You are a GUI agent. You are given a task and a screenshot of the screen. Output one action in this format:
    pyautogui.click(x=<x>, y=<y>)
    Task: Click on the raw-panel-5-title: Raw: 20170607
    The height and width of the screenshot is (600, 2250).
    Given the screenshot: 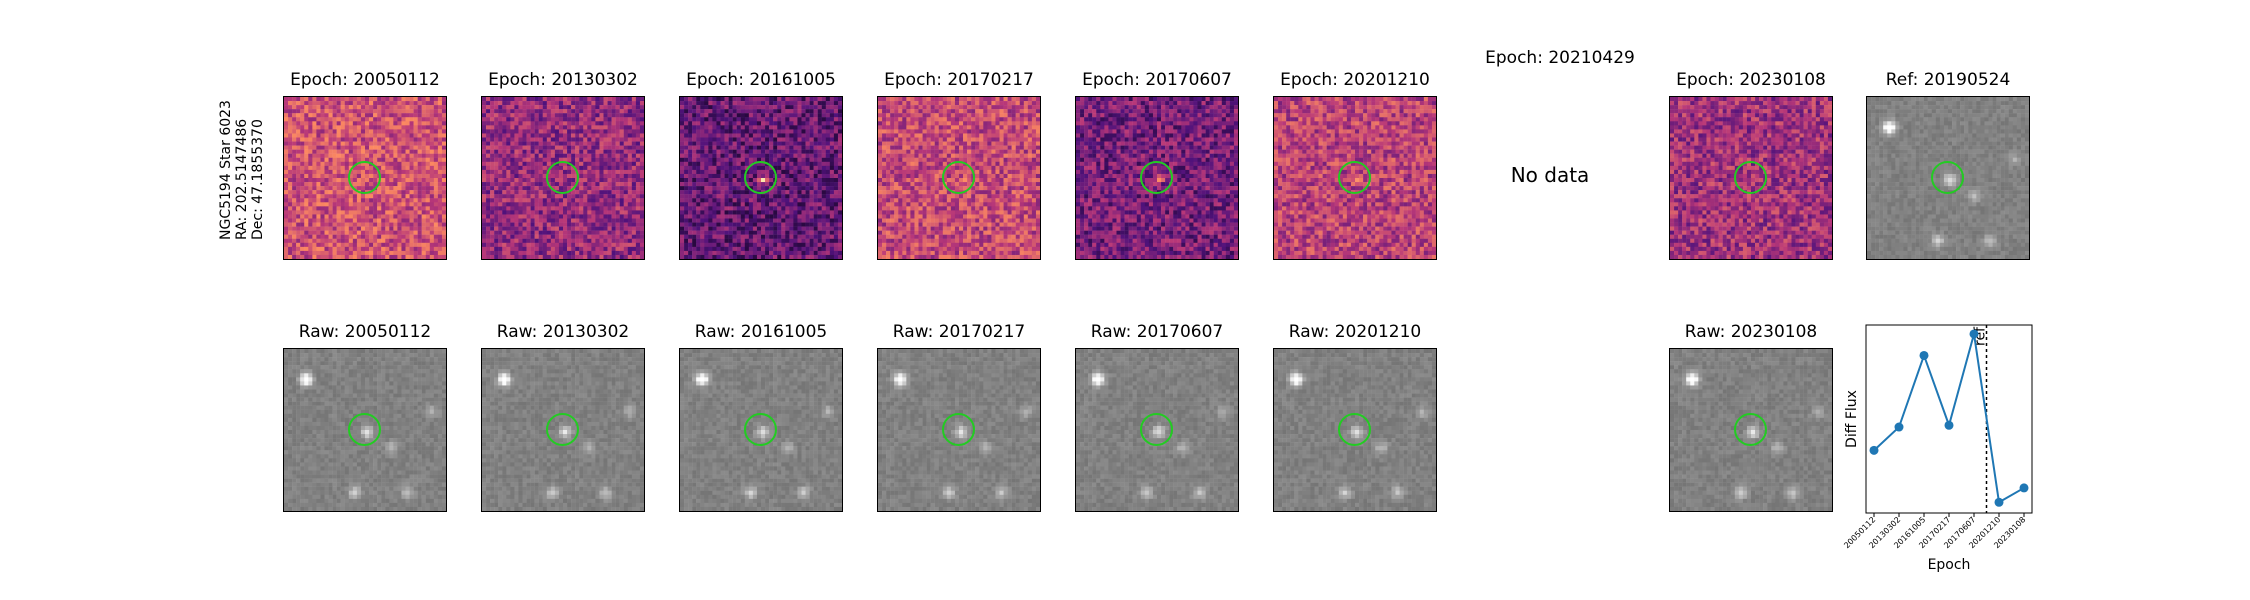 What is the action you would take?
    pyautogui.click(x=1157, y=332)
    